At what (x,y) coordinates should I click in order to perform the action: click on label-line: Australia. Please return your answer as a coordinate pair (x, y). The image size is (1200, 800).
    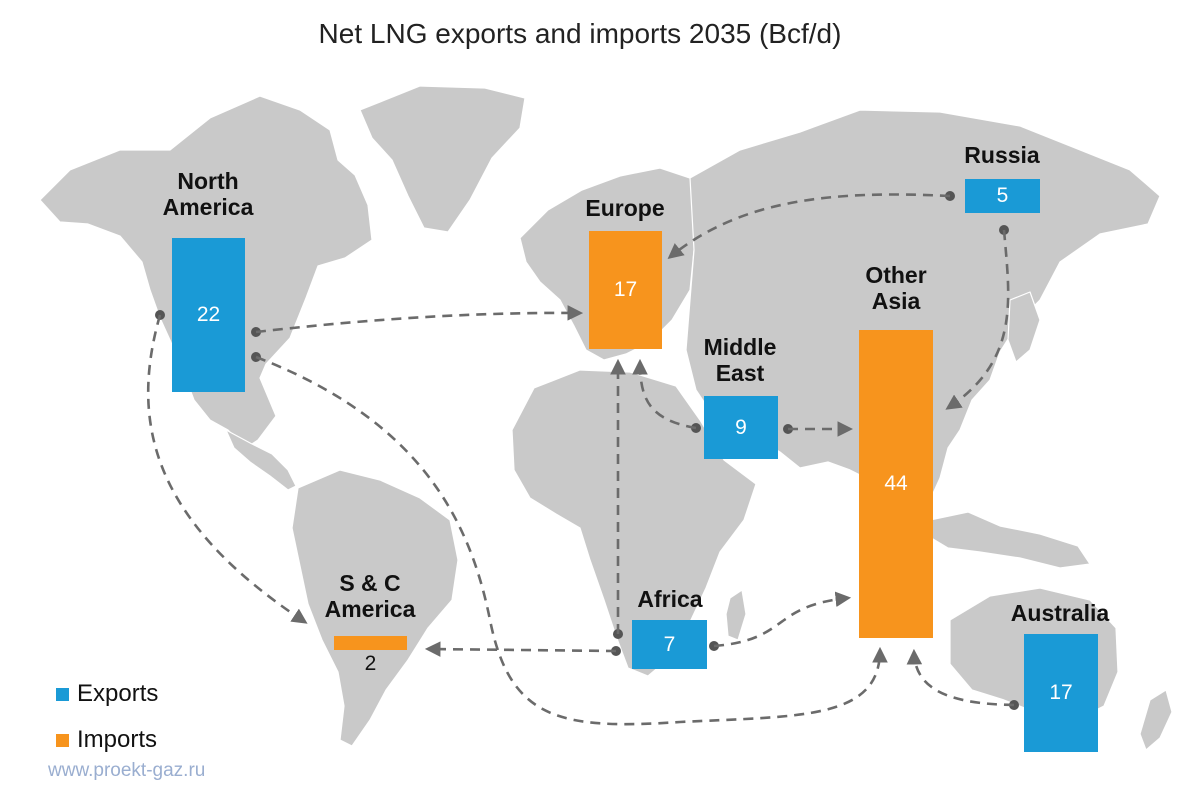
    Looking at the image, I should click on (1060, 613).